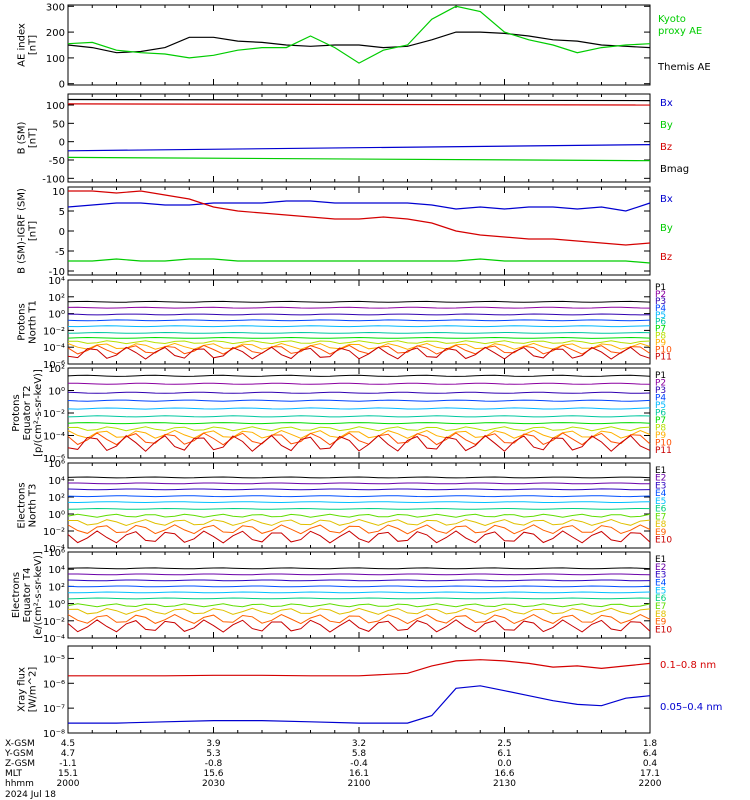  What do you see at coordinates (30, 795) in the screenshot?
I see `xaxis-date: 2024 Jul 18` at bounding box center [30, 795].